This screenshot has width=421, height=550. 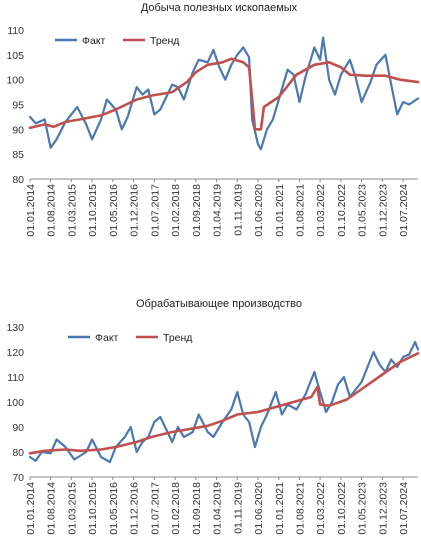 I want to click on y-tick-label: 120, so click(x=15, y=353).